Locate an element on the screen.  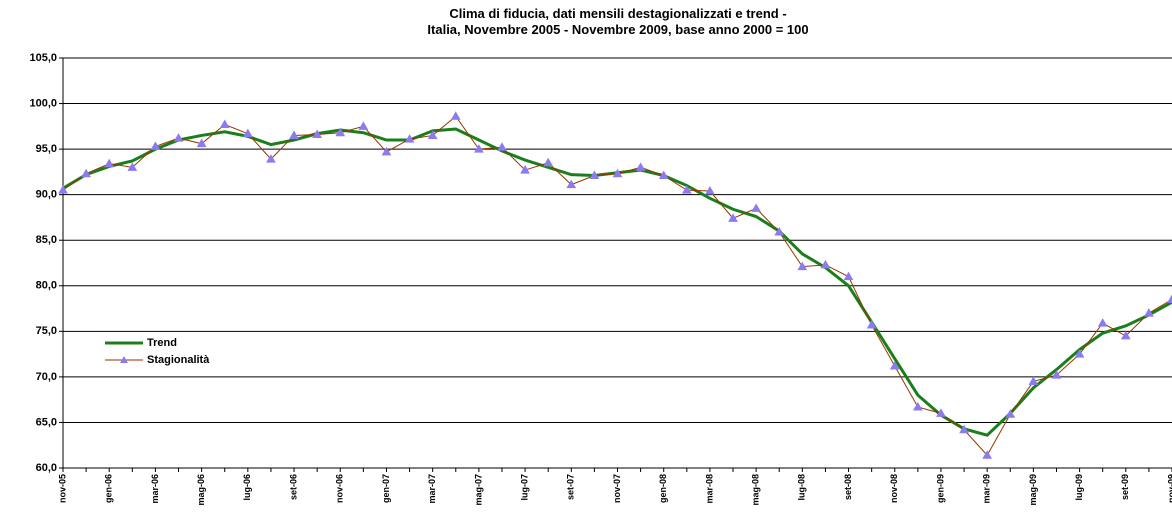
x-tick-label: mag-06 is located at coordinates (201, 490).